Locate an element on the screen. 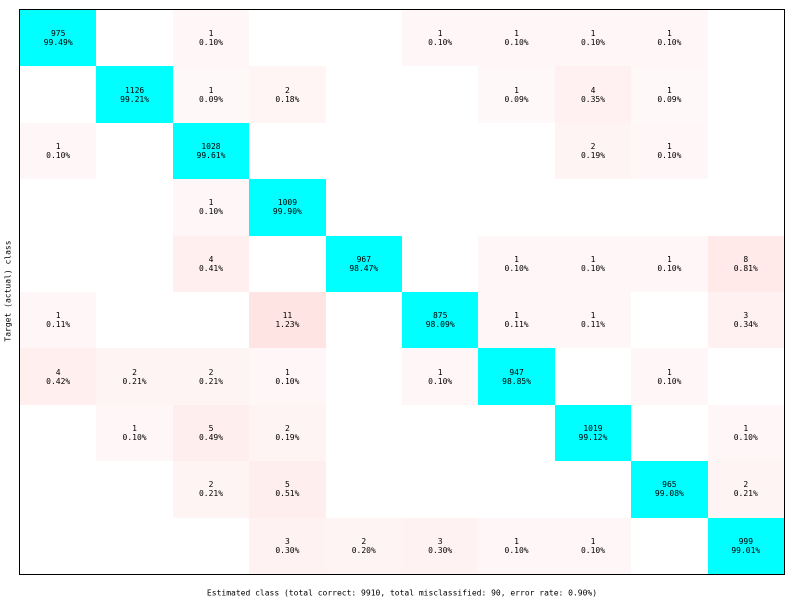 This screenshot has height=600, width=800. matrix-cell-r6-c8: 1 0.10% is located at coordinates (669, 376).